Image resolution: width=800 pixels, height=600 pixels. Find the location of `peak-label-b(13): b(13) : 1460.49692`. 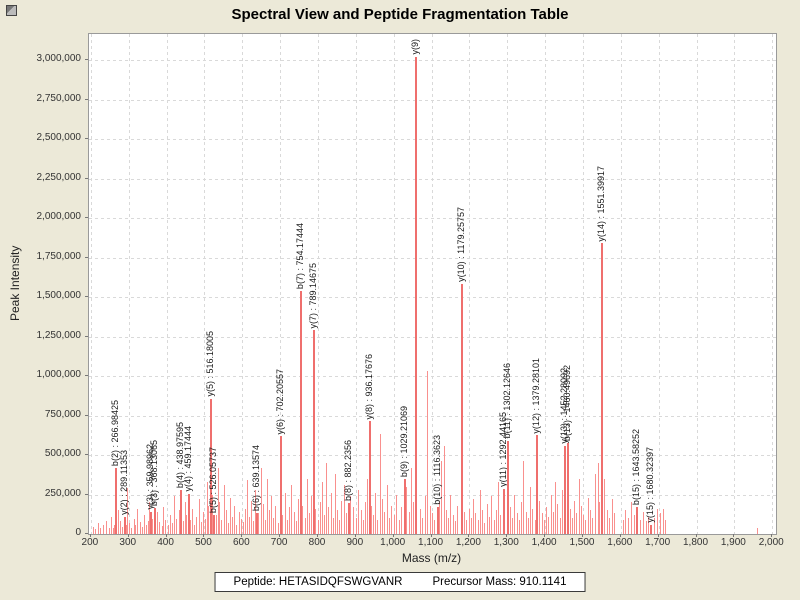

peak-label-b(13): b(13) : 1460.49692 is located at coordinates (567, 403).